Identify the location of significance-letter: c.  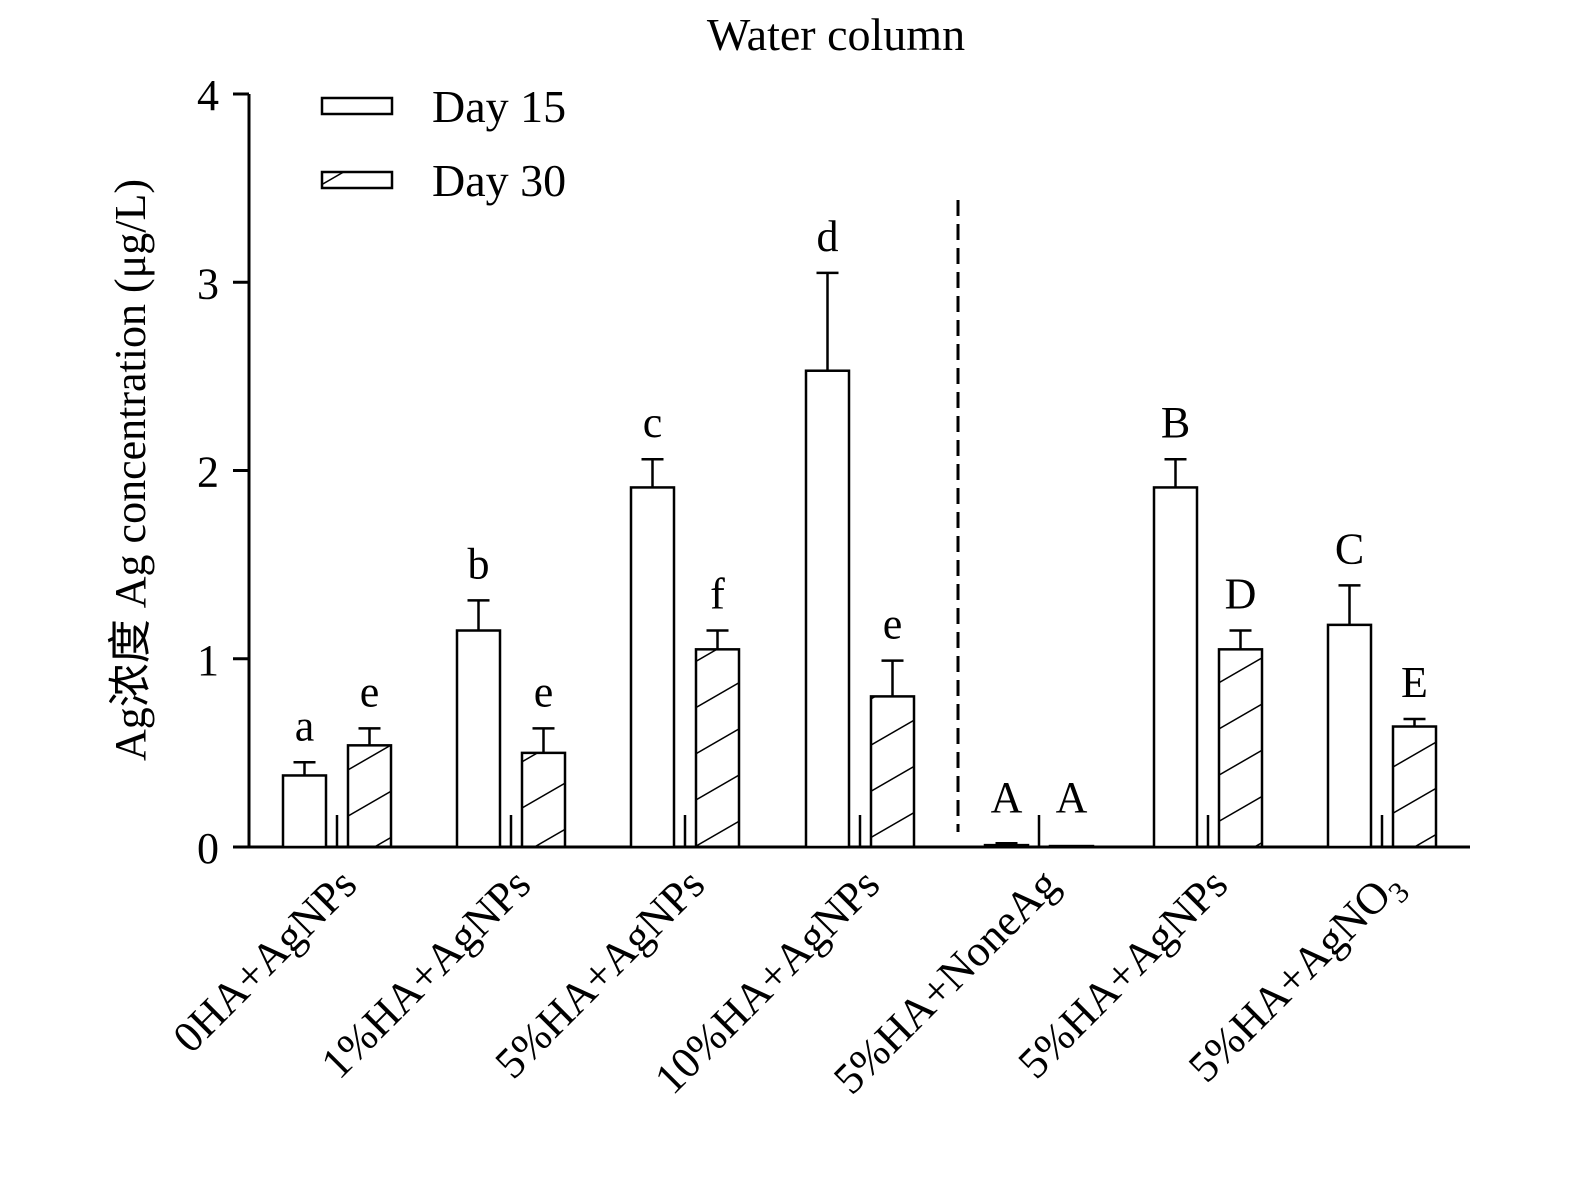
(653, 422).